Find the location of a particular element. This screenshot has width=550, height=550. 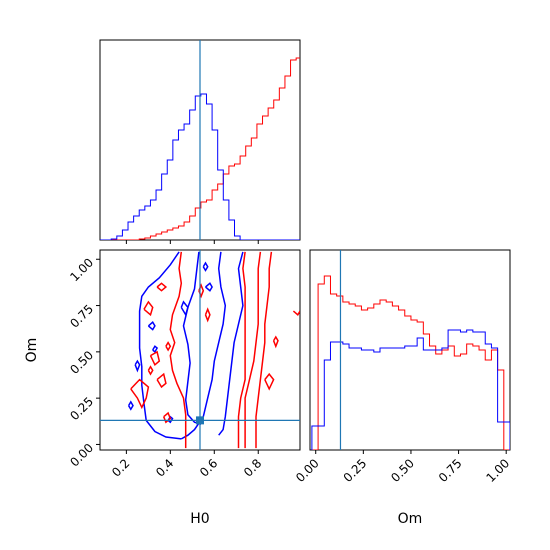

x-axis-label-om: Om is located at coordinates (410, 519).